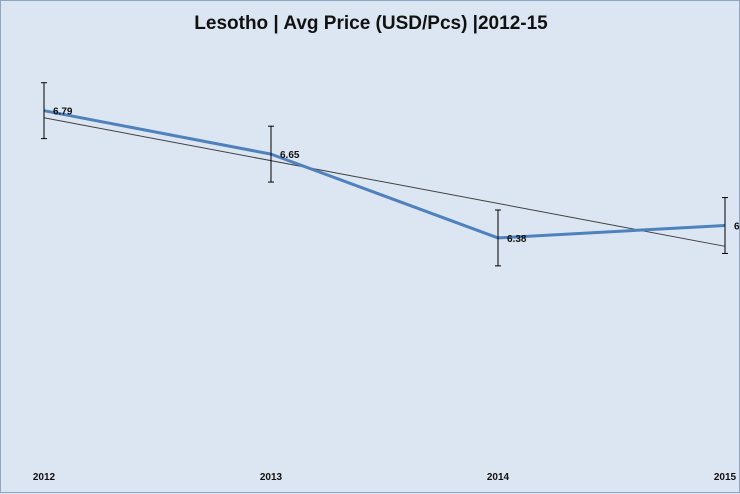 Image resolution: width=740 pixels, height=494 pixels. Describe the element at coordinates (737, 227) in the screenshot. I see `data-label: 6` at that location.